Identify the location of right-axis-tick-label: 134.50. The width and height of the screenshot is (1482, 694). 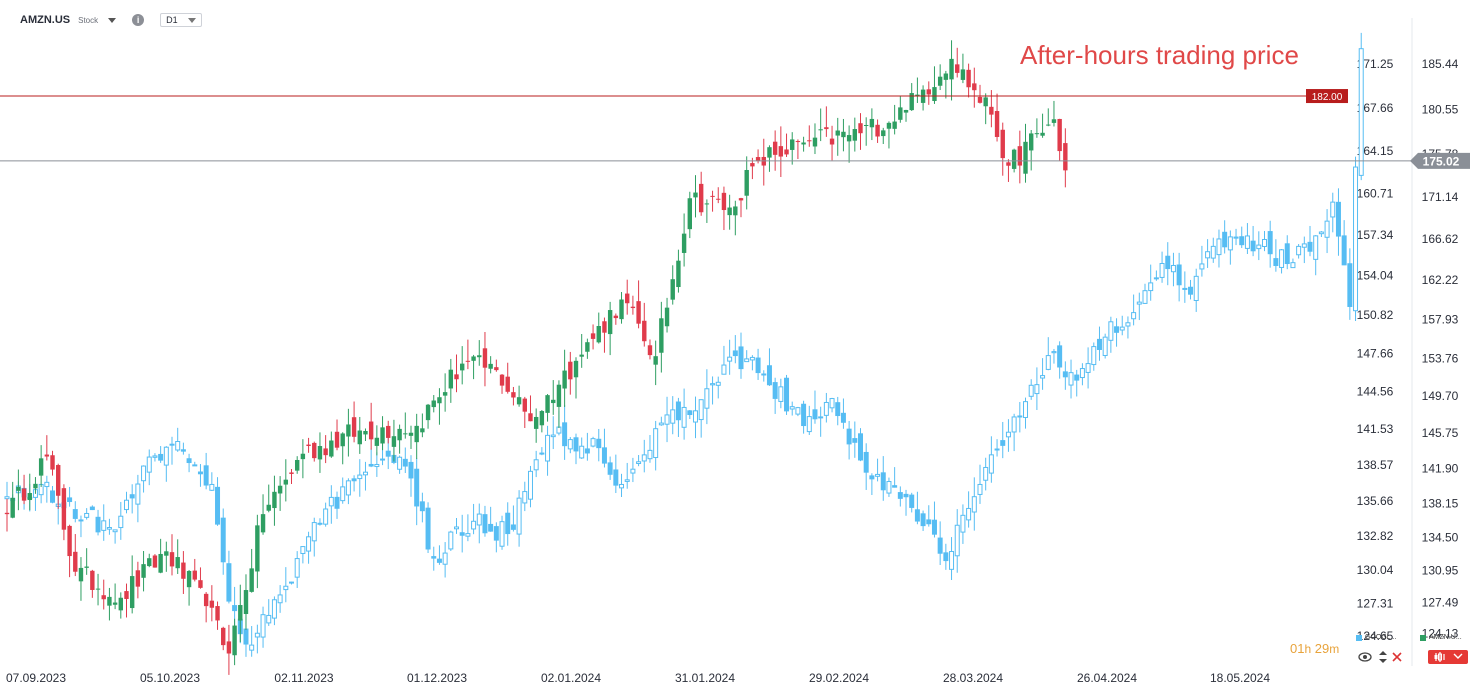
(1440, 537).